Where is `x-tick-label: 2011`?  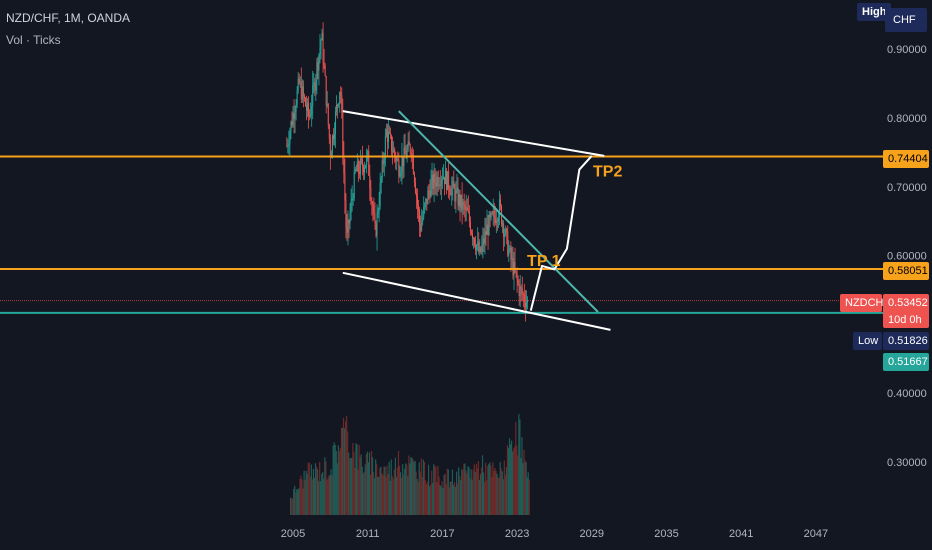 x-tick-label: 2011 is located at coordinates (368, 534).